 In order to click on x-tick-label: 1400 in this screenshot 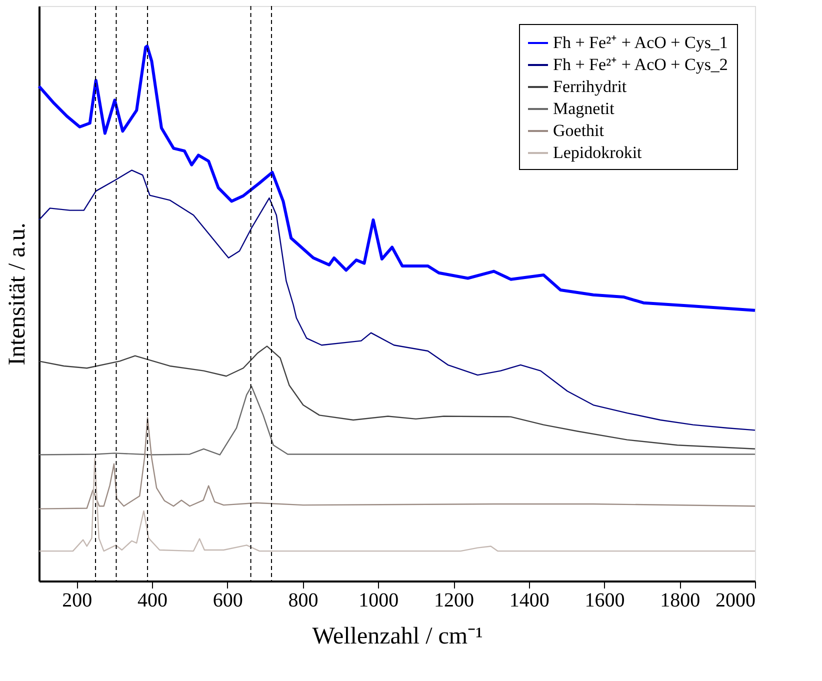, I will do `click(529, 601)`.